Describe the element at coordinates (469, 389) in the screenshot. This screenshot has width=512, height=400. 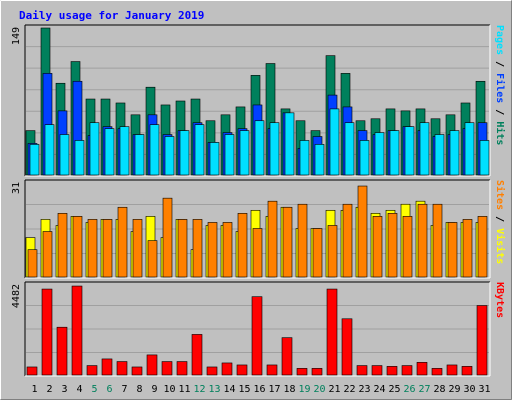
I see `x-tick-label: 30` at that location.